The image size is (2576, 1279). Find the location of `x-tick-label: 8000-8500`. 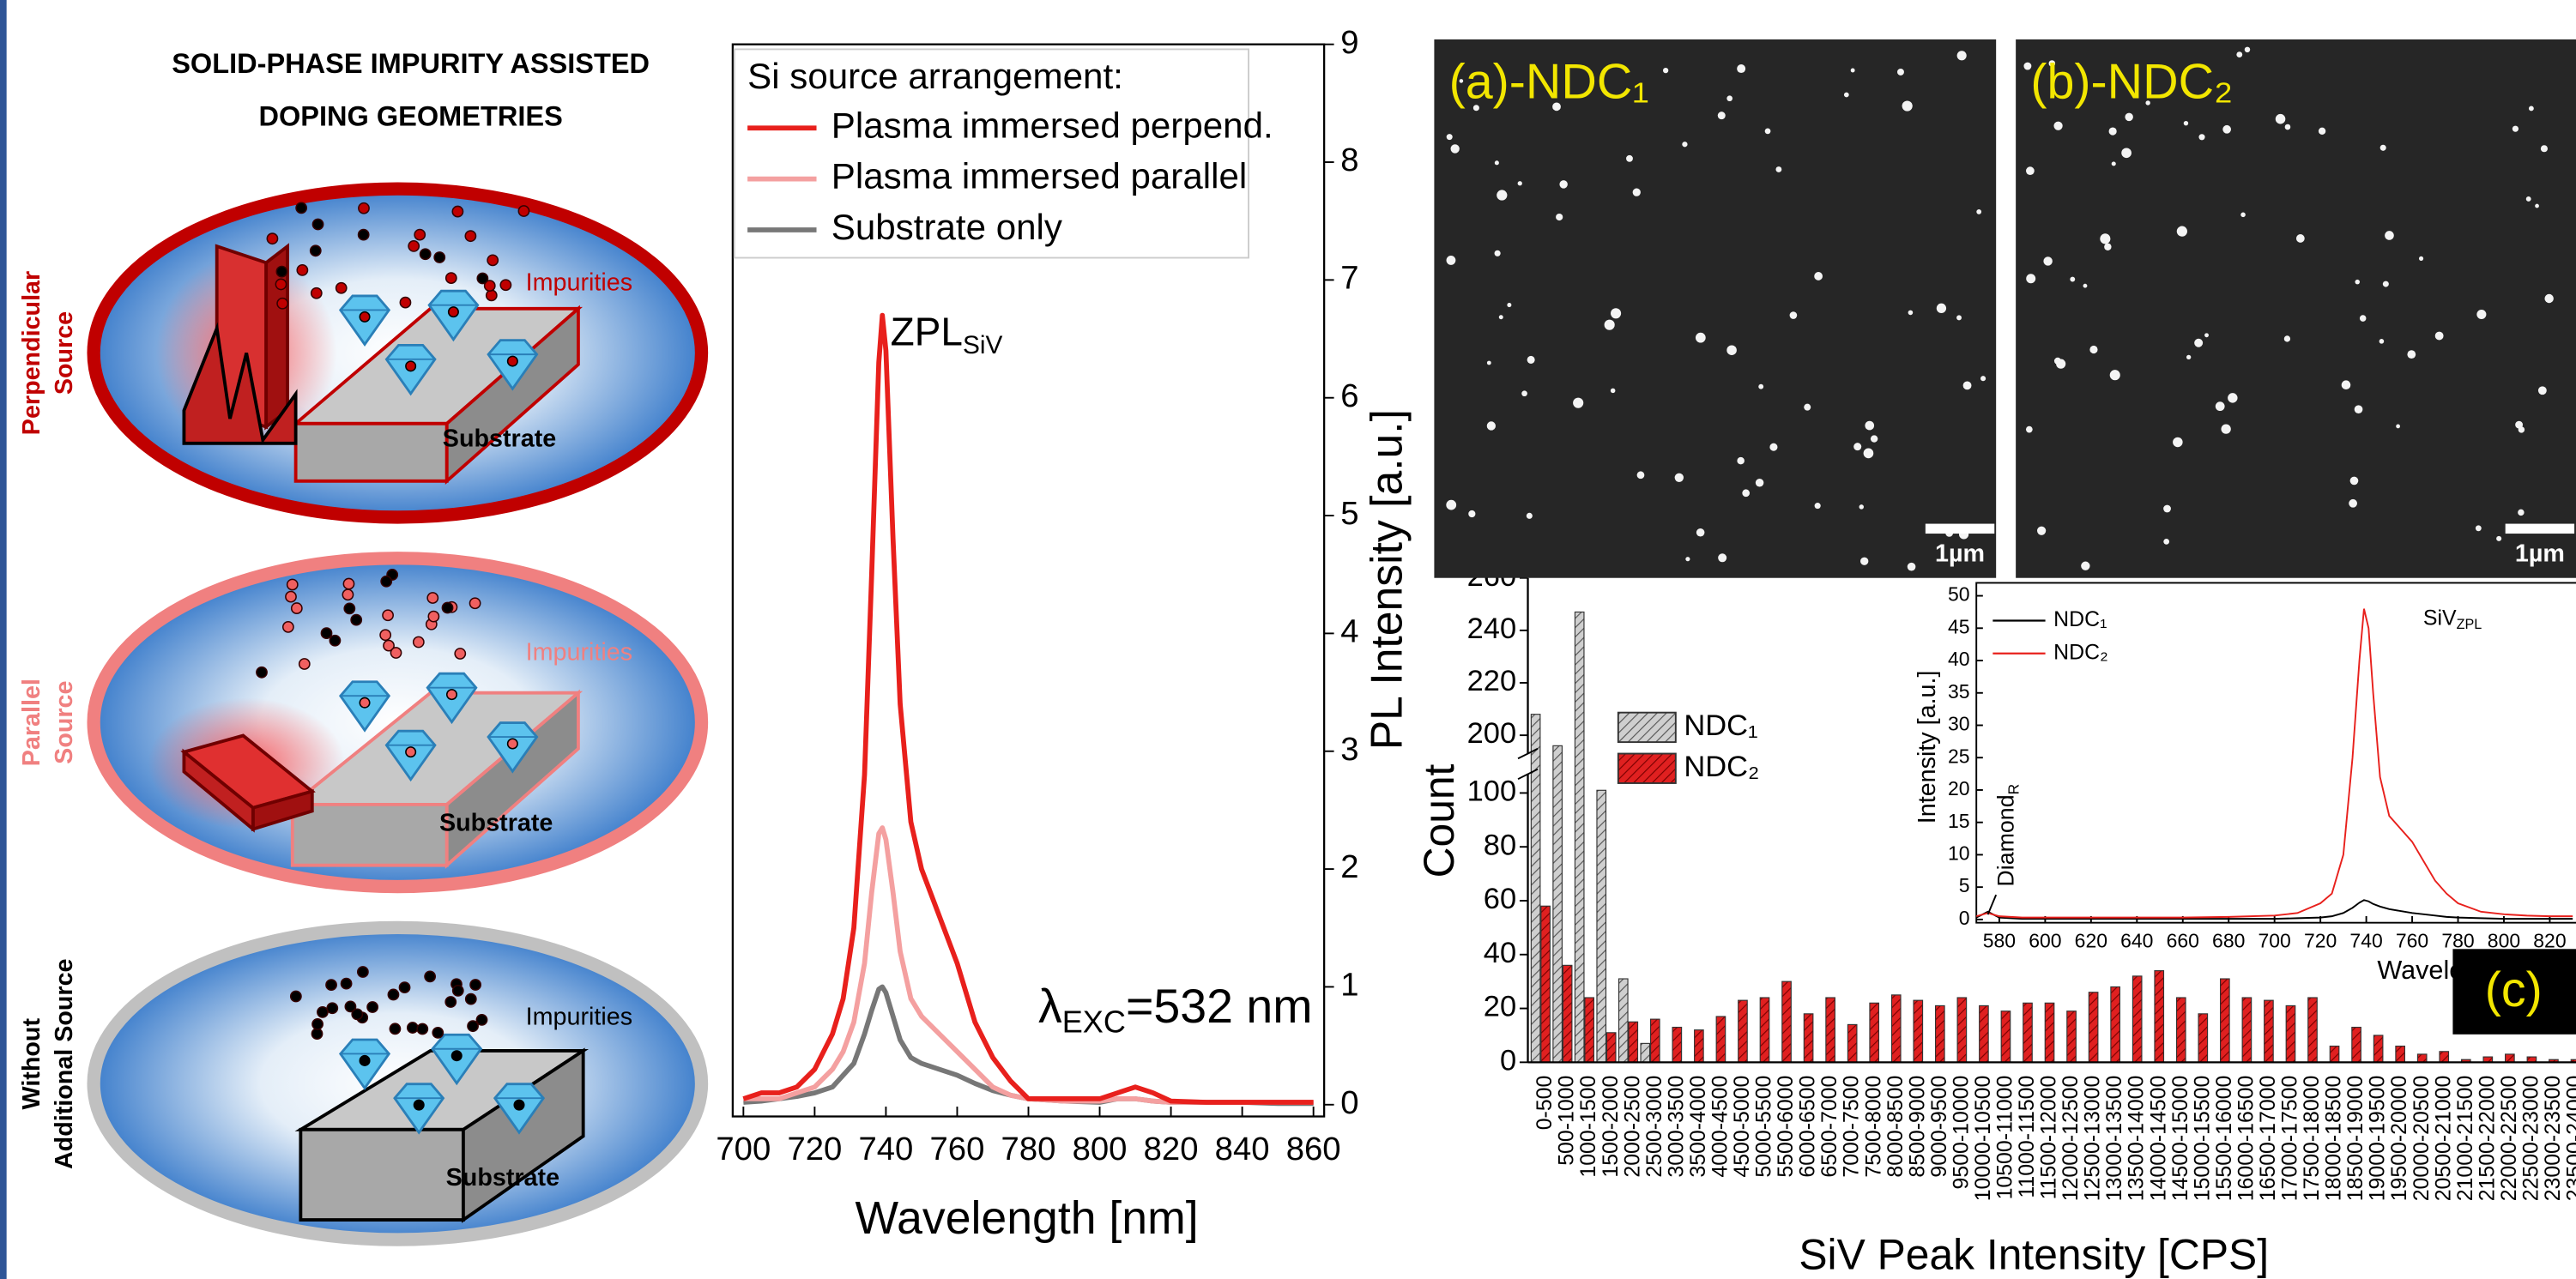

x-tick-label: 8000-8500 is located at coordinates (1896, 1127).